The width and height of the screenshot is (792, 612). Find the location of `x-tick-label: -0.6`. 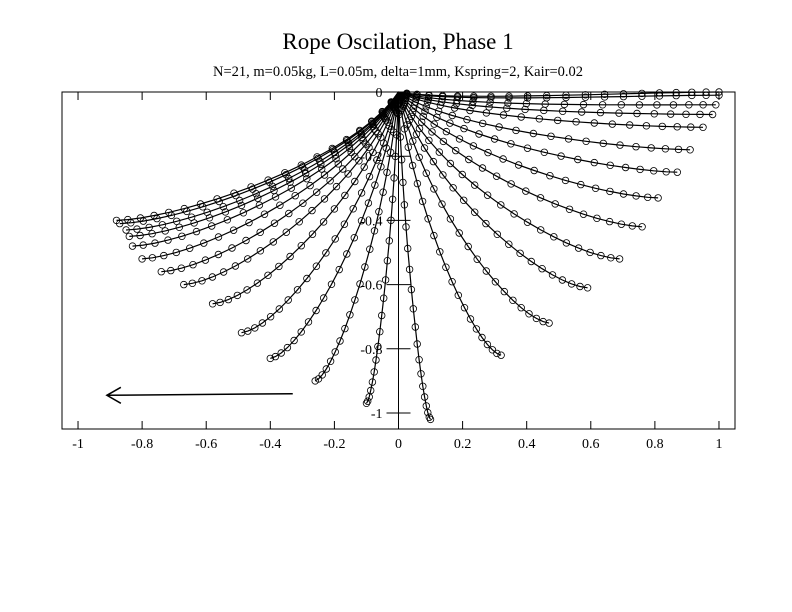

x-tick-label: -0.6 is located at coordinates (206, 444).